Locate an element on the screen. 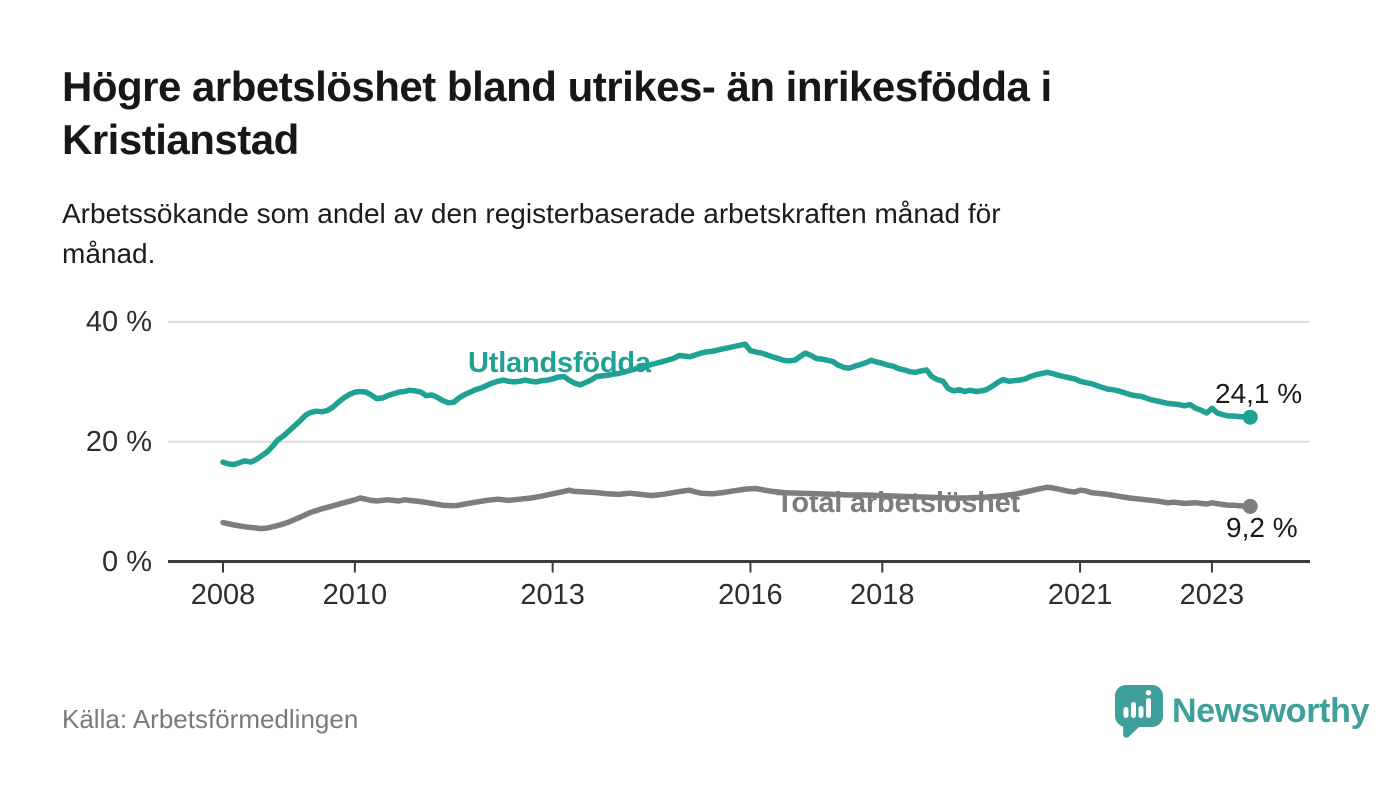  end-value-label-utlandsfodda: 24,1 % is located at coordinates (1259, 393).